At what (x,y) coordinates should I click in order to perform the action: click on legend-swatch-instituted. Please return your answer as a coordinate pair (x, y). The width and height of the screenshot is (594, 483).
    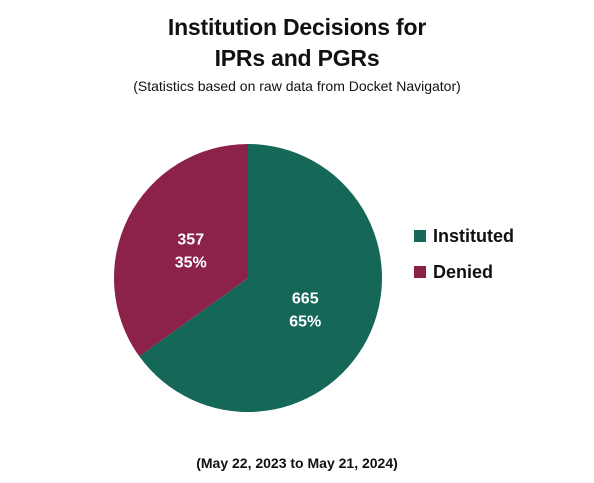
    Looking at the image, I should click on (420, 236).